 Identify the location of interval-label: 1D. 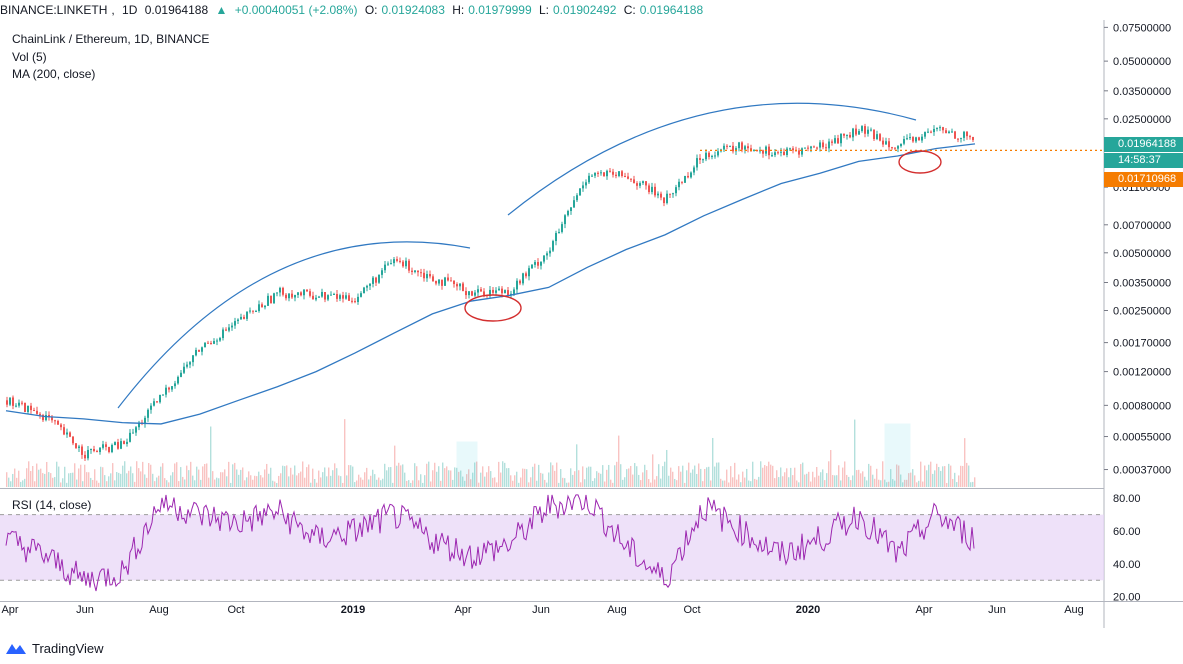
(130, 10).